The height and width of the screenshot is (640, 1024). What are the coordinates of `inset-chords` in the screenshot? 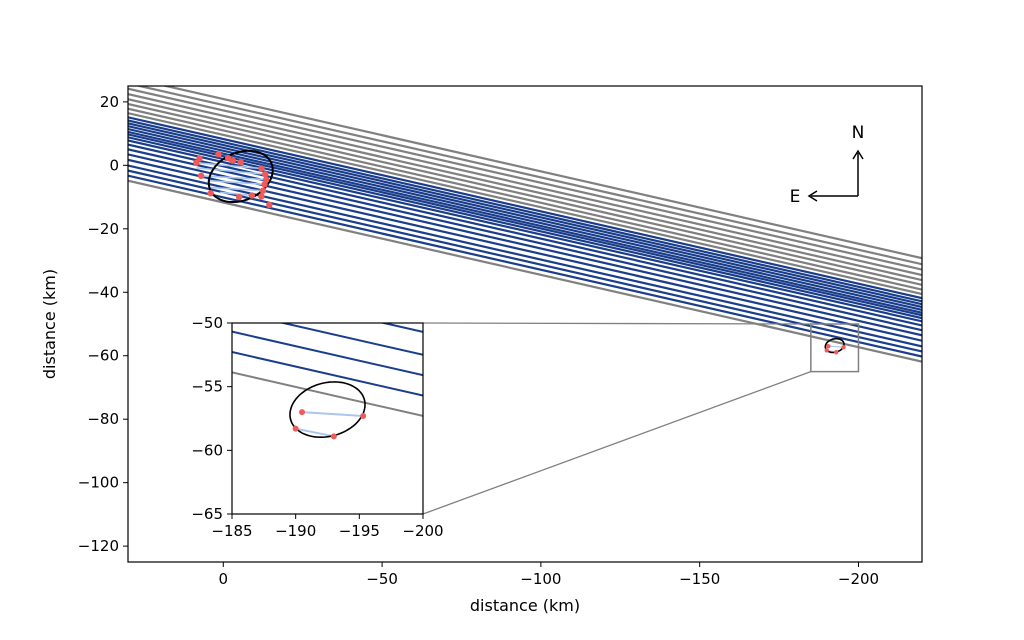 It's located at (329, 424).